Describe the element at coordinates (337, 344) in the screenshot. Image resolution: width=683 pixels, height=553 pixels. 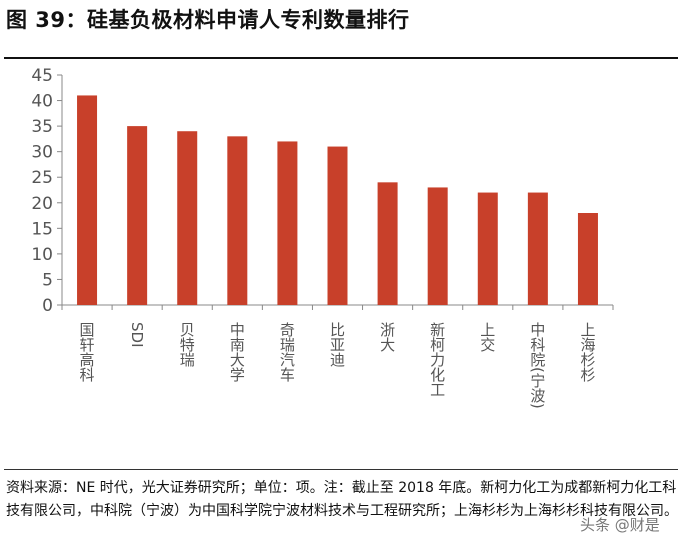
I see `x-tick-label: 比亚迪` at that location.